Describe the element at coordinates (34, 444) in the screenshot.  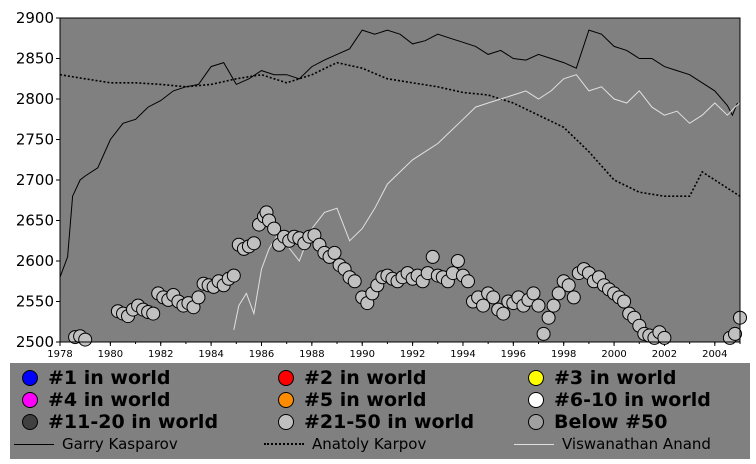
I see `legend-line-kasparov` at that location.